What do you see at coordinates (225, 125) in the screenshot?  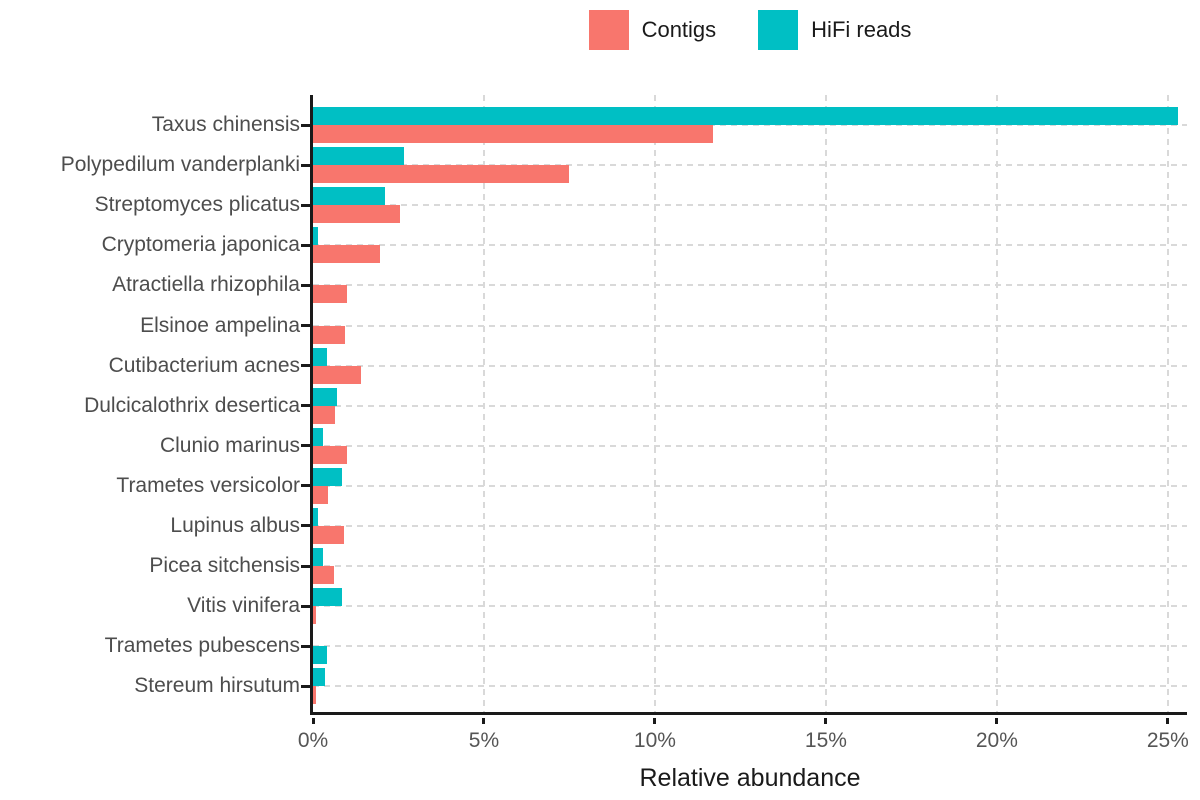 I see `category-label: Taxus chinensis` at bounding box center [225, 125].